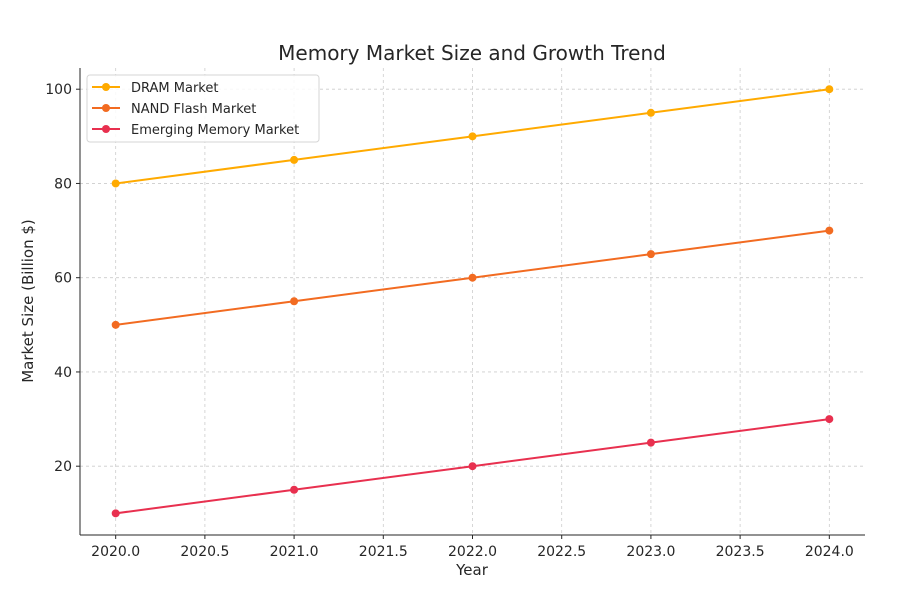 The height and width of the screenshot is (600, 900). Describe the element at coordinates (28, 301) in the screenshot. I see `y-axis-label: Market Size (Billion $)` at that location.